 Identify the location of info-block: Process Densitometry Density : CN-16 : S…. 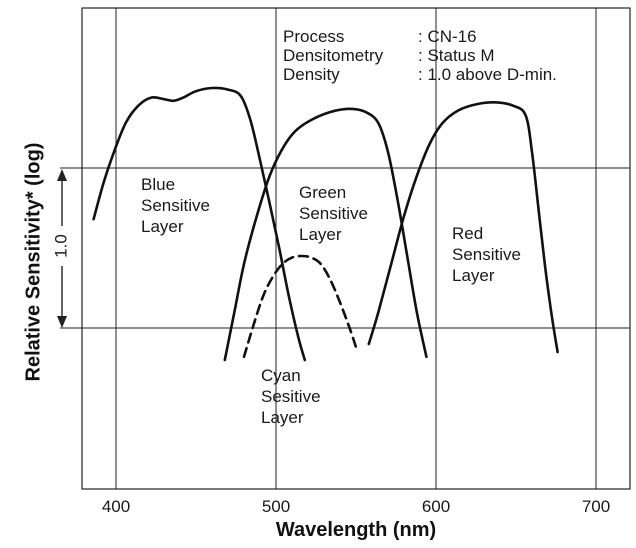
(420, 55).